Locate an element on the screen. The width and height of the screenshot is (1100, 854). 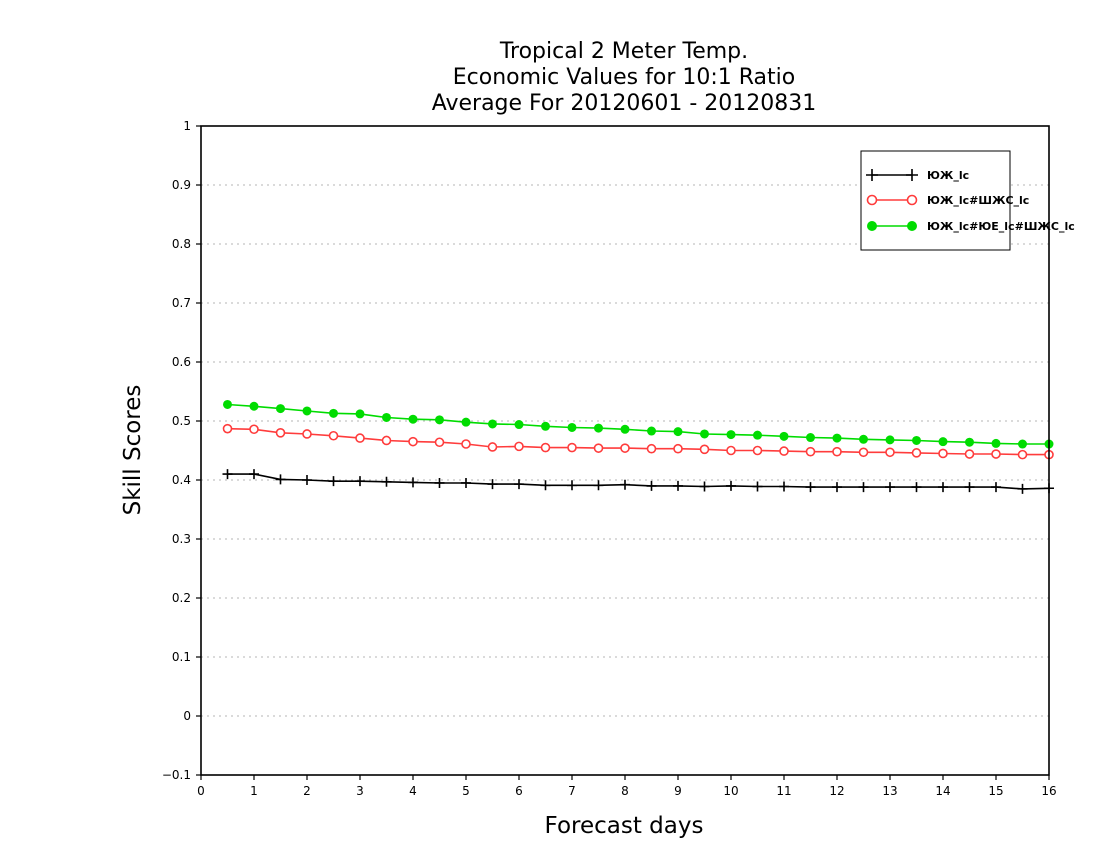
y-tick-label: 0.8 is located at coordinates (181, 244).